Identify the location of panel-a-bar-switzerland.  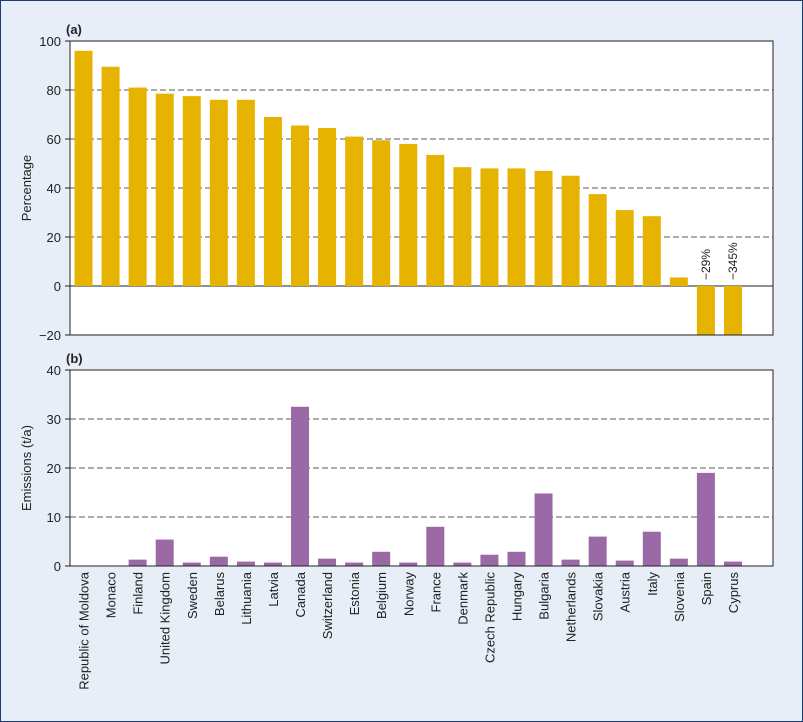
(327, 206).